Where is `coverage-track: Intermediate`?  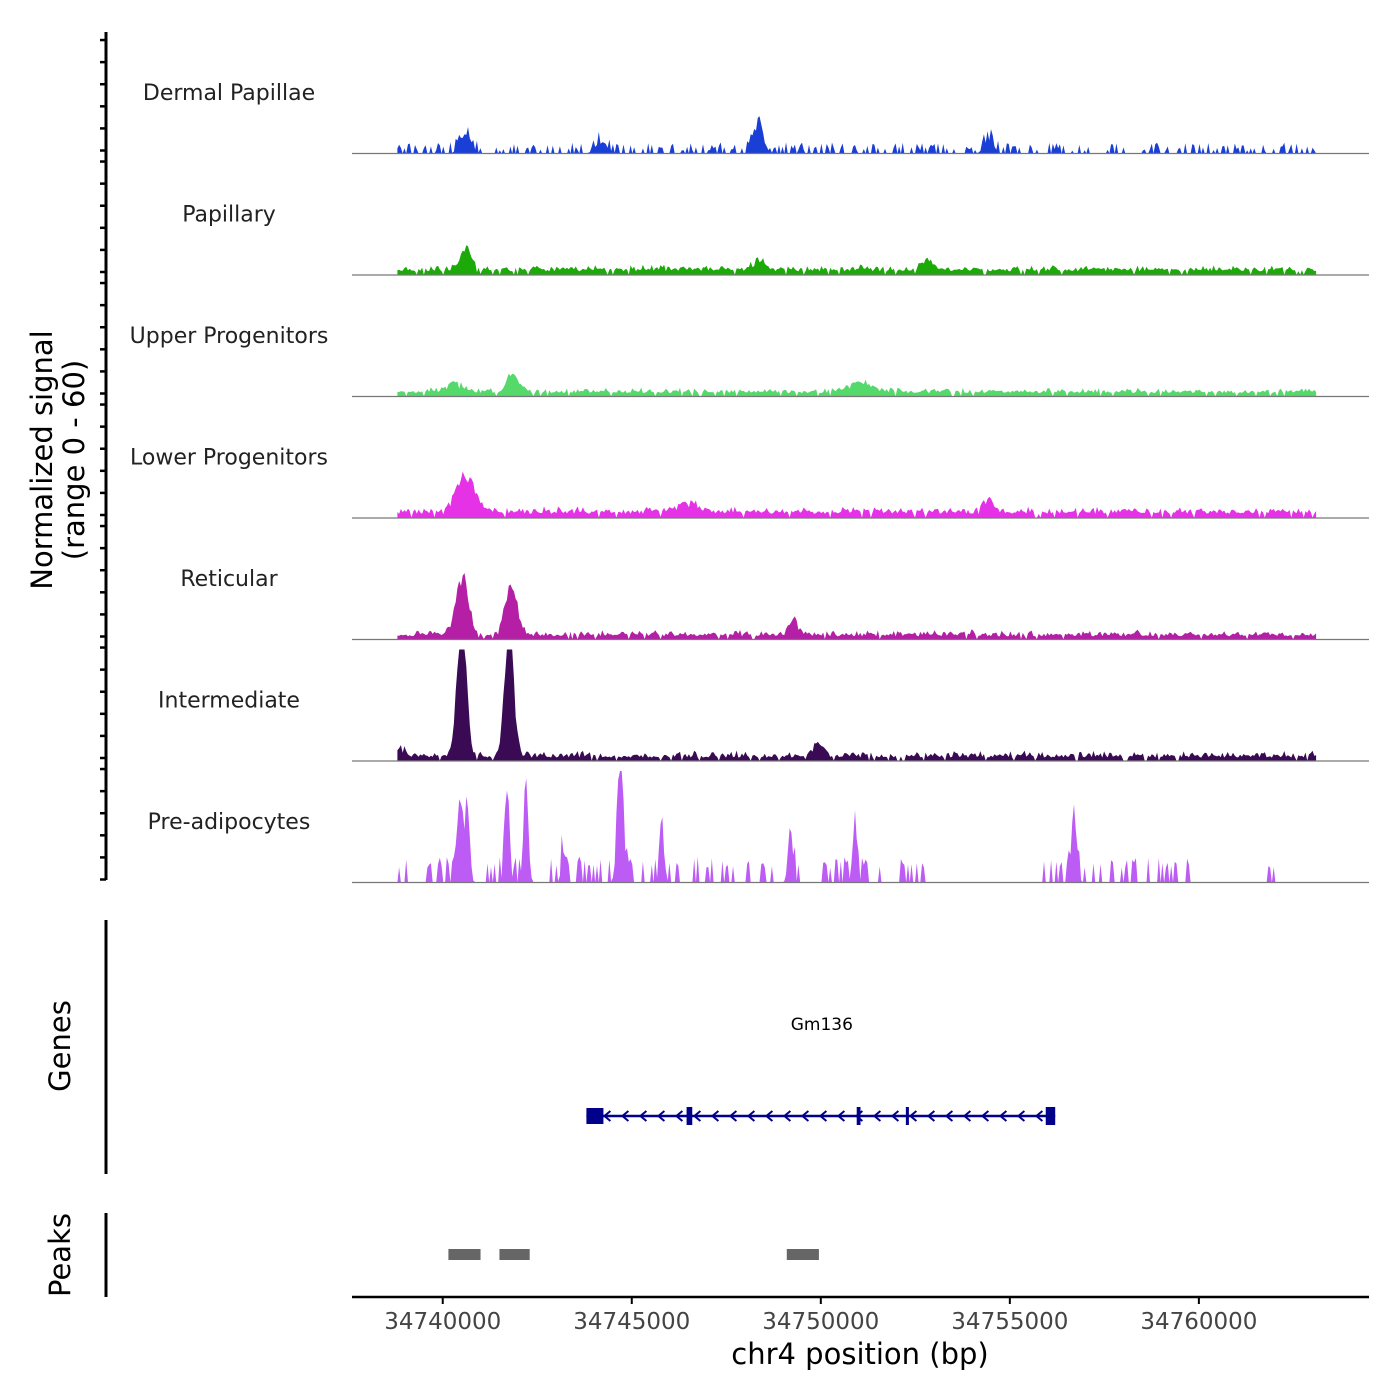 coverage-track: Intermediate is located at coordinates (763, 705).